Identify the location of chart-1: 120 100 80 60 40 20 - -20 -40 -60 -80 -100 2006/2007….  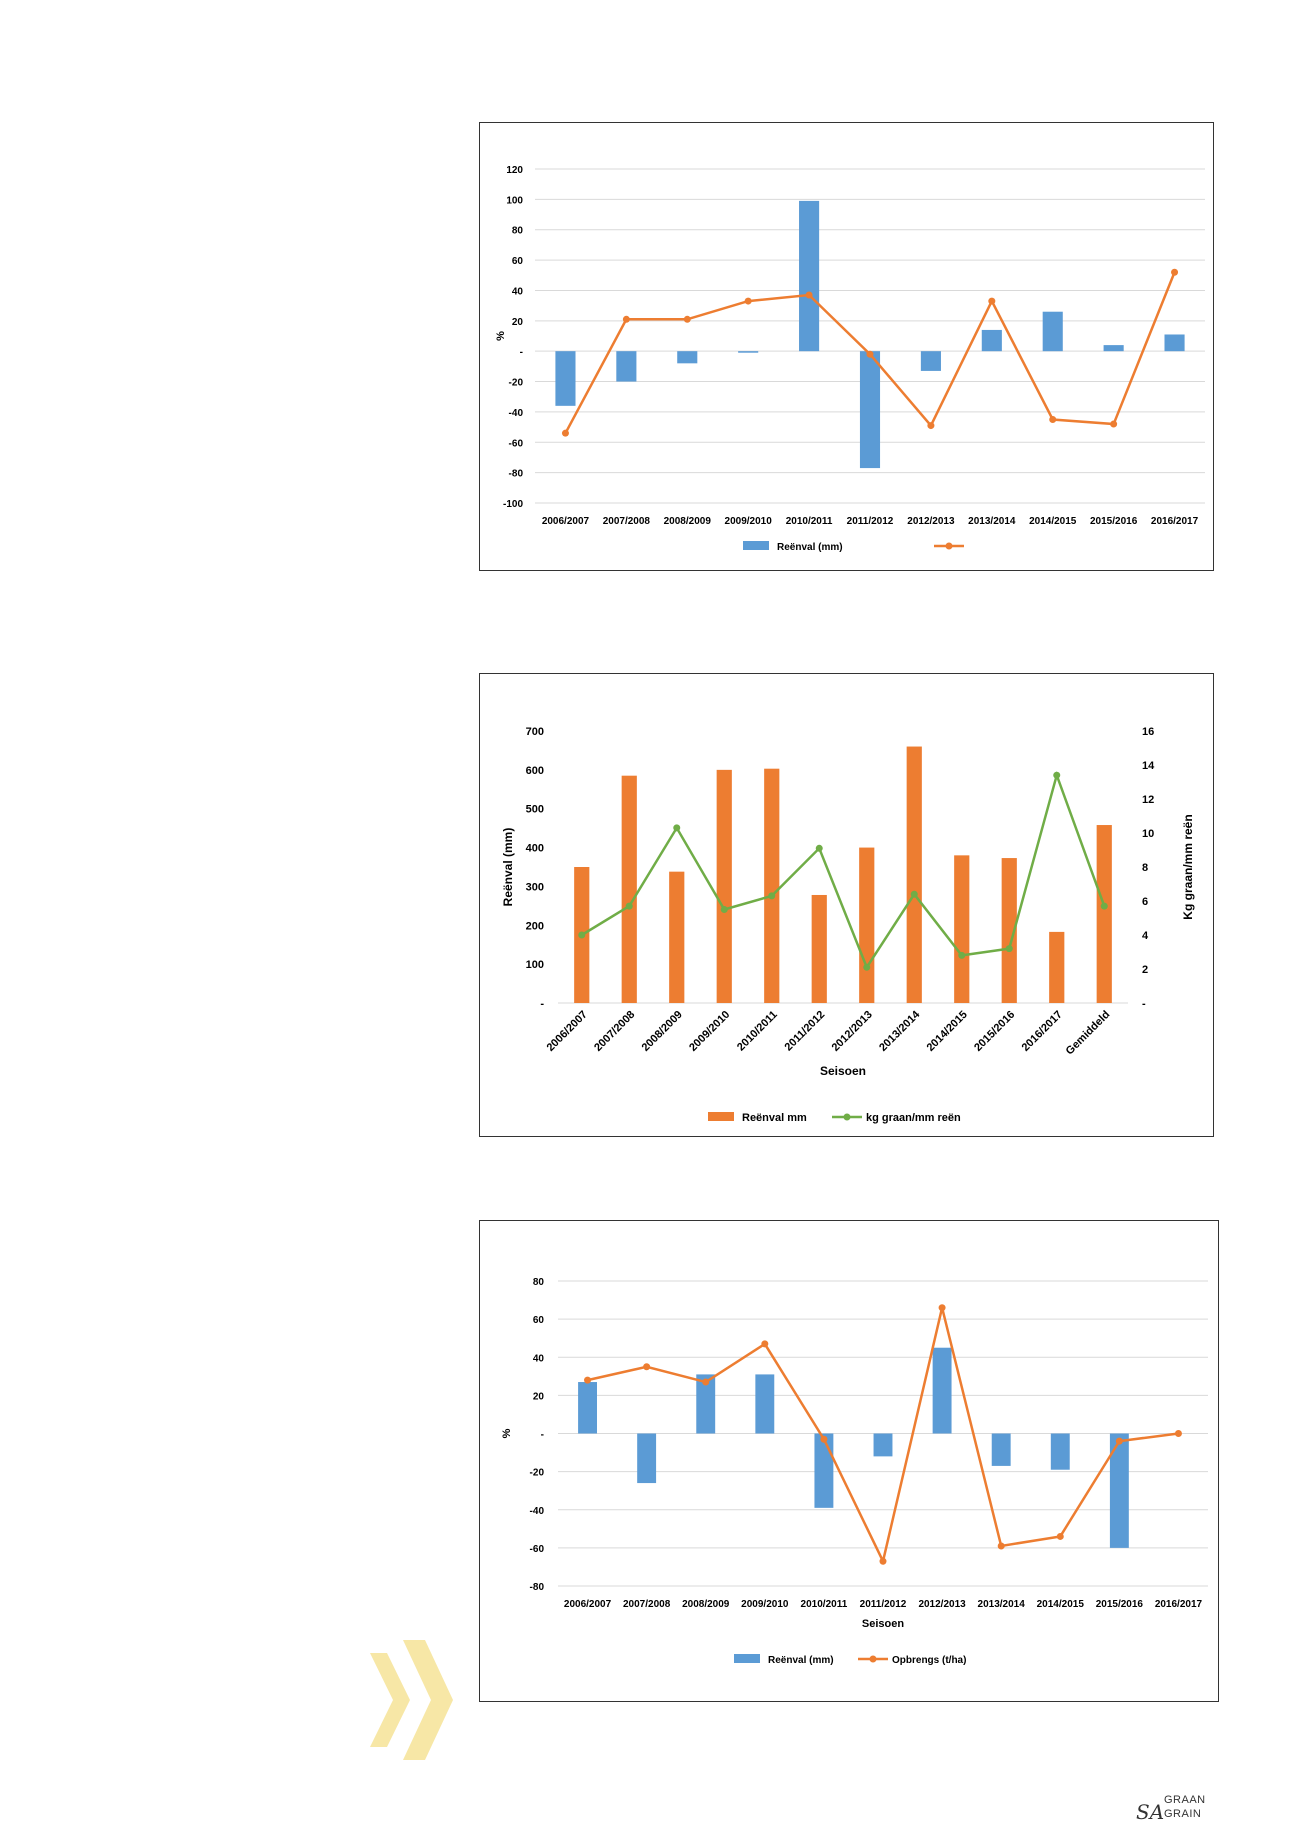
(850, 359).